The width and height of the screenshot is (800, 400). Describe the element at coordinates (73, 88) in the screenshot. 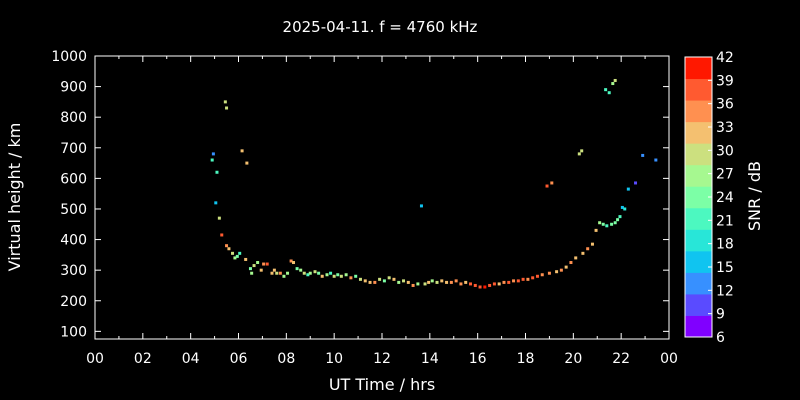

I see `y-tick-label: 900` at that location.